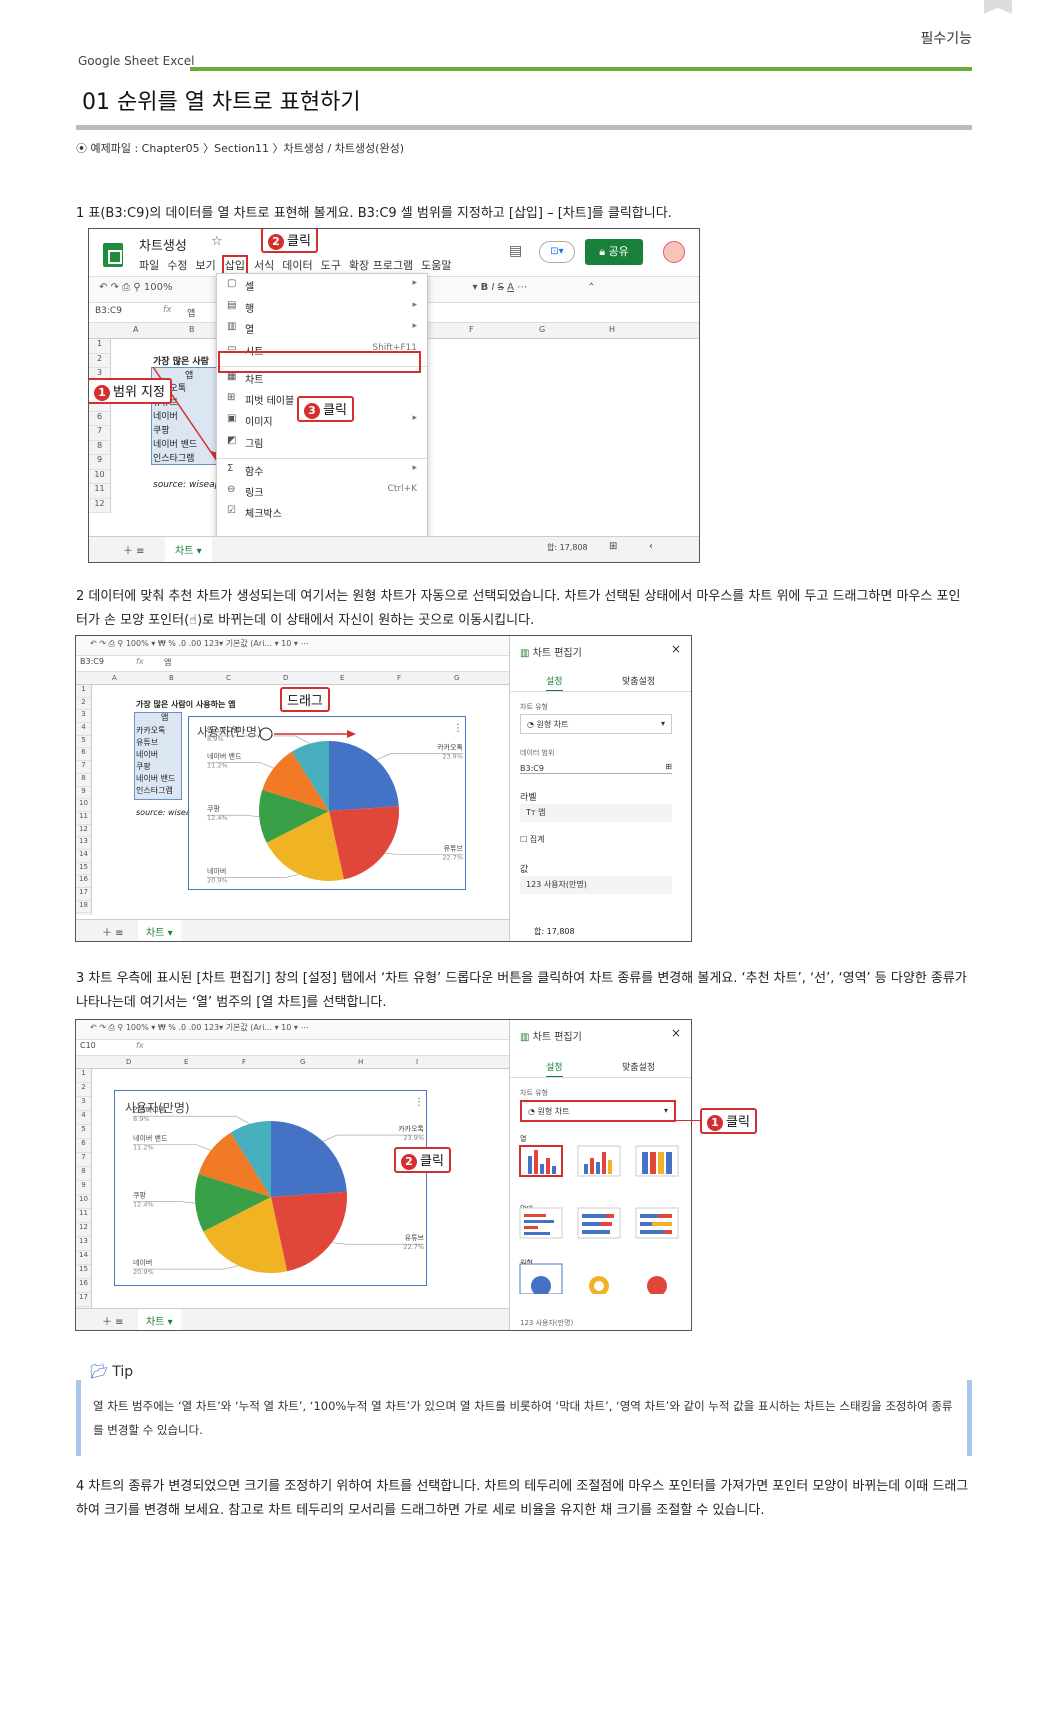 Image resolution: width=1042 pixels, height=1710 pixels. What do you see at coordinates (322, 442) in the screenshot?
I see `menu-item: ◩ 그림` at bounding box center [322, 442].